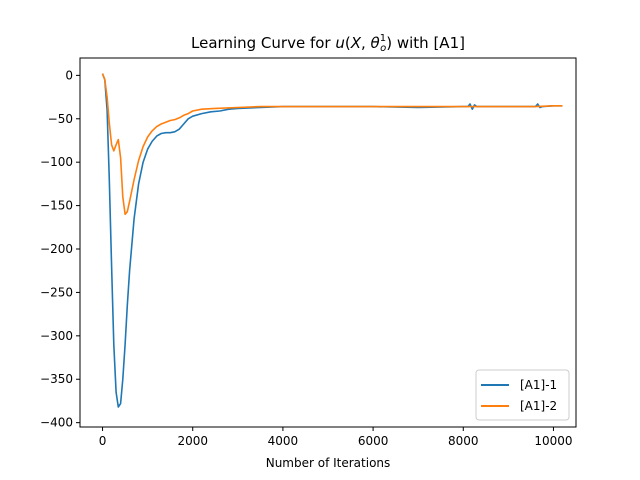 The width and height of the screenshot is (640, 480). Describe the element at coordinates (373, 441) in the screenshot. I see `x-tick-label: 6000` at that location.